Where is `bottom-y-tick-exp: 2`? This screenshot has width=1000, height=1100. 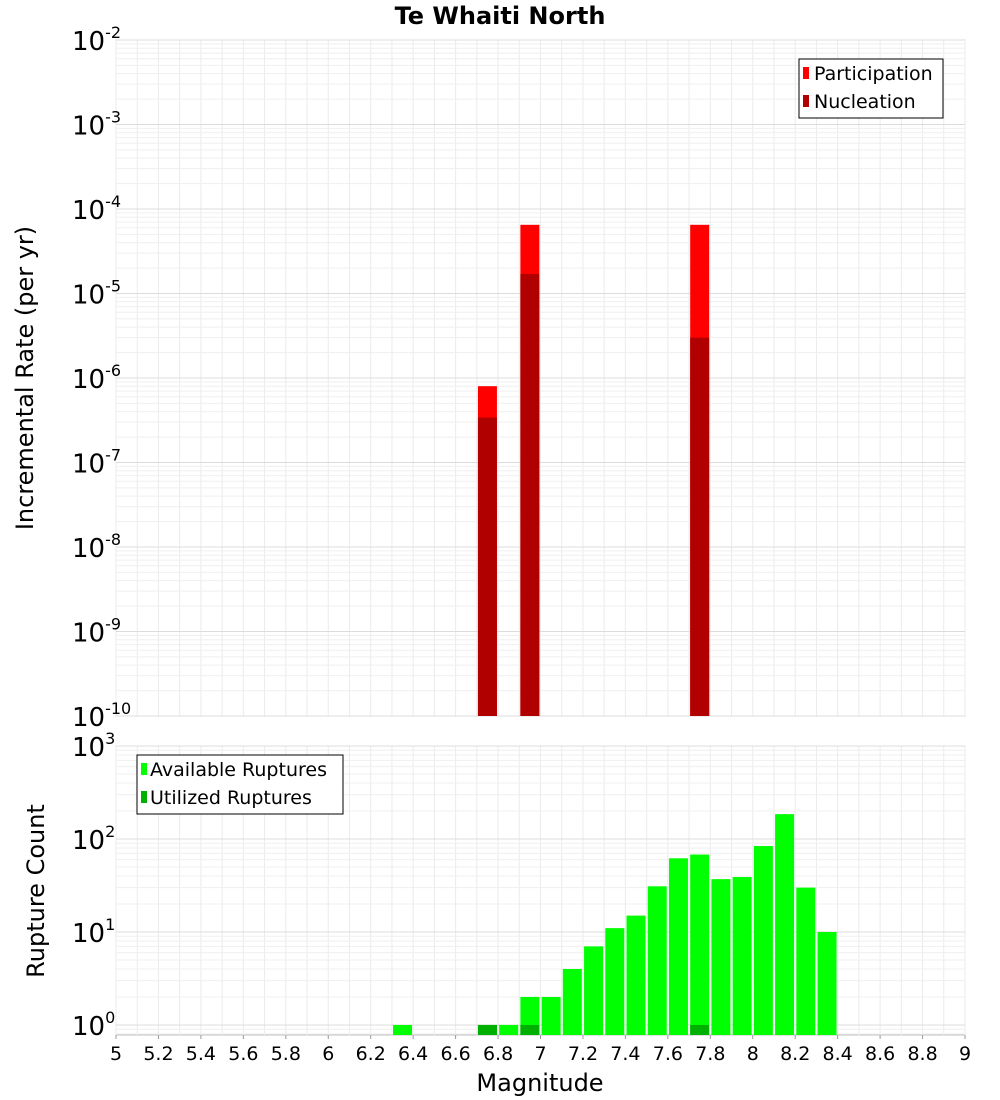
bottom-y-tick-exp: 2 is located at coordinates (110, 831).